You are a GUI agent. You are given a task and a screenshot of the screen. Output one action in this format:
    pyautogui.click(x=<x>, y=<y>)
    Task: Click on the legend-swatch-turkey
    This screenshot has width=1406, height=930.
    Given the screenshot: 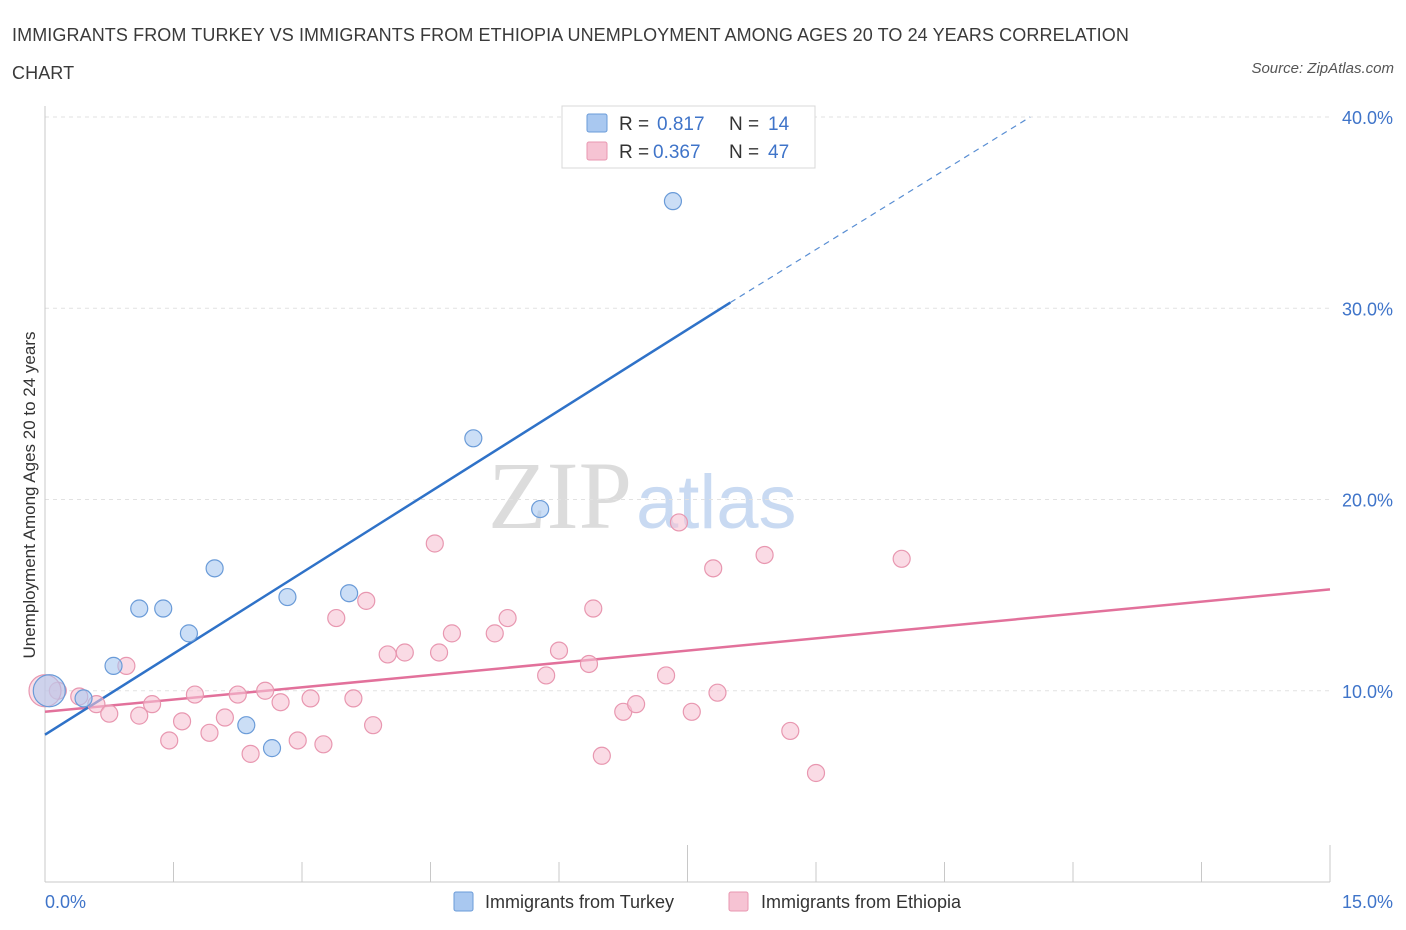 What is the action you would take?
    pyautogui.click(x=597, y=123)
    